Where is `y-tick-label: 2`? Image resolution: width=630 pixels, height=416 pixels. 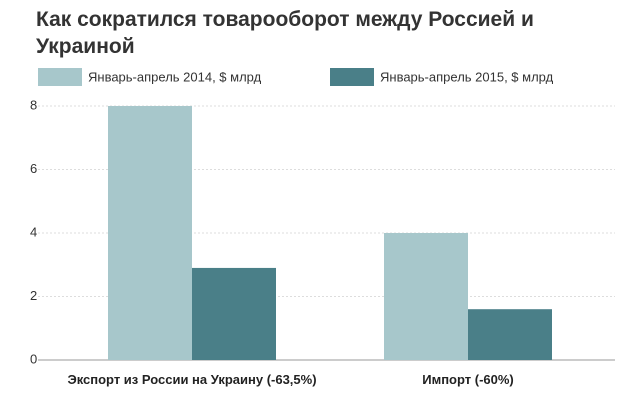 y-tick-label: 2 is located at coordinates (33, 295).